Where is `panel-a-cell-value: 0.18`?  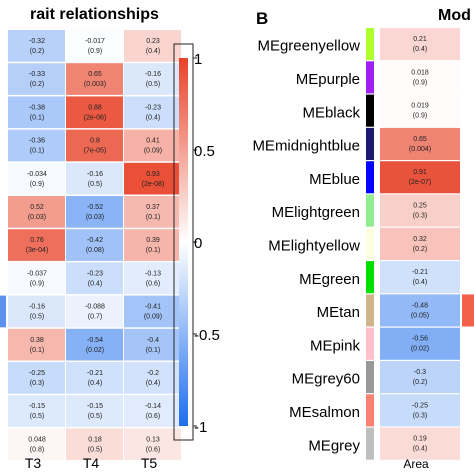
panel-a-cell-value: 0.18 is located at coordinates (95, 439).